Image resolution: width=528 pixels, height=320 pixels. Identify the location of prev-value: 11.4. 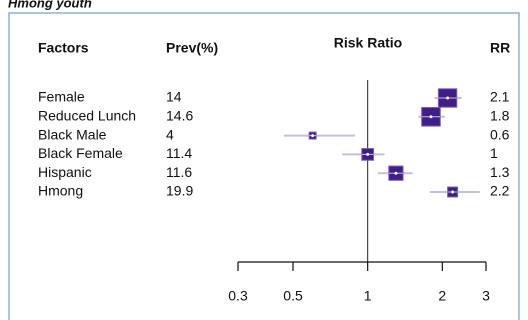
(179, 153).